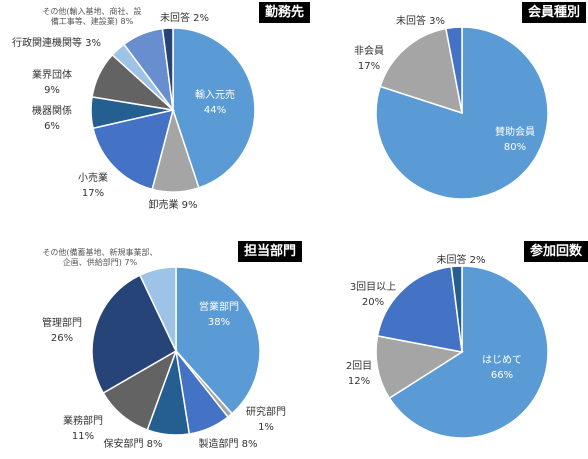 The width and height of the screenshot is (588, 459). Describe the element at coordinates (270, 251) in the screenshot. I see `chart-title-department: 担当部門` at that location.